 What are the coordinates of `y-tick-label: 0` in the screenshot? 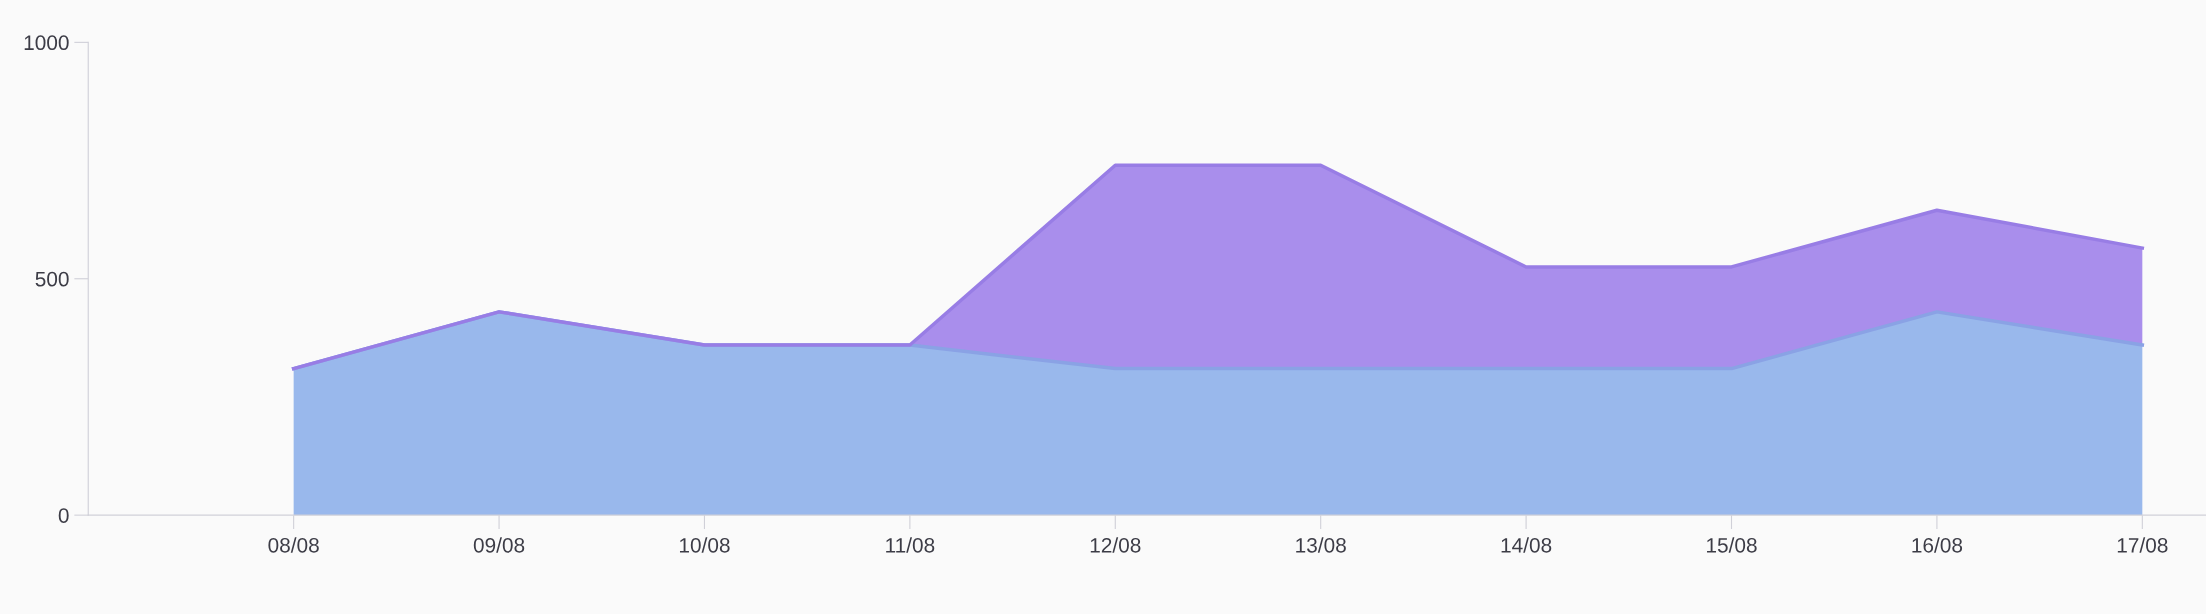 It's located at (63, 515).